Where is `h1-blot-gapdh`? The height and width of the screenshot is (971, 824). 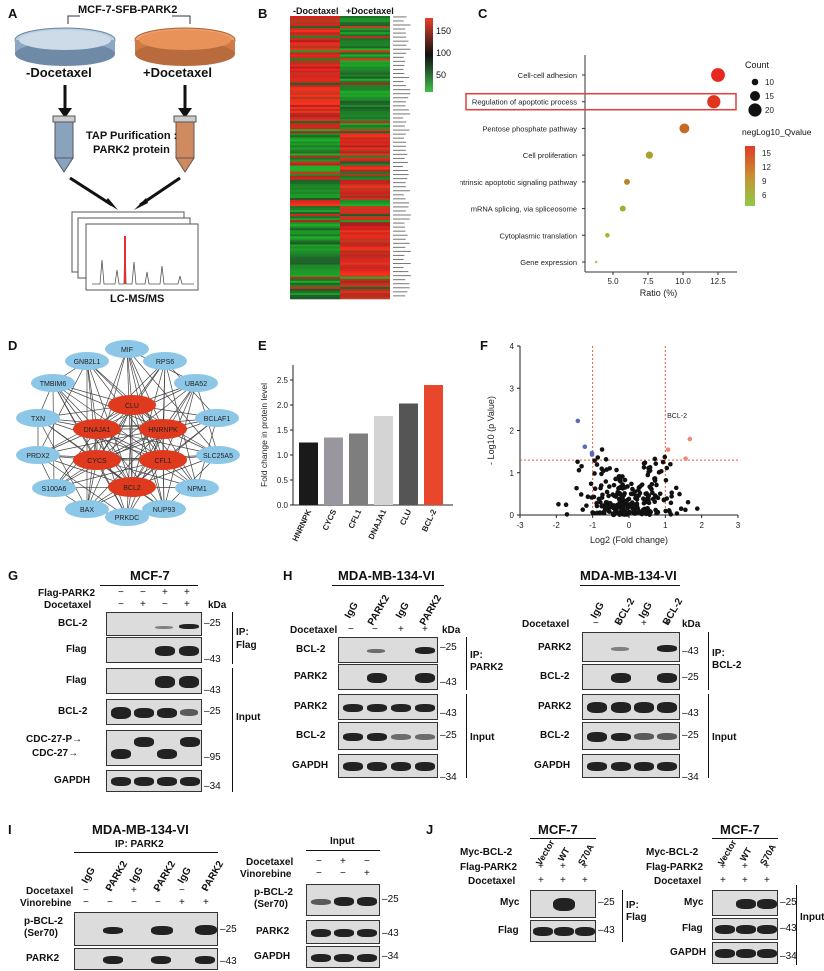
h1-blot-gapdh is located at coordinates (388, 766).